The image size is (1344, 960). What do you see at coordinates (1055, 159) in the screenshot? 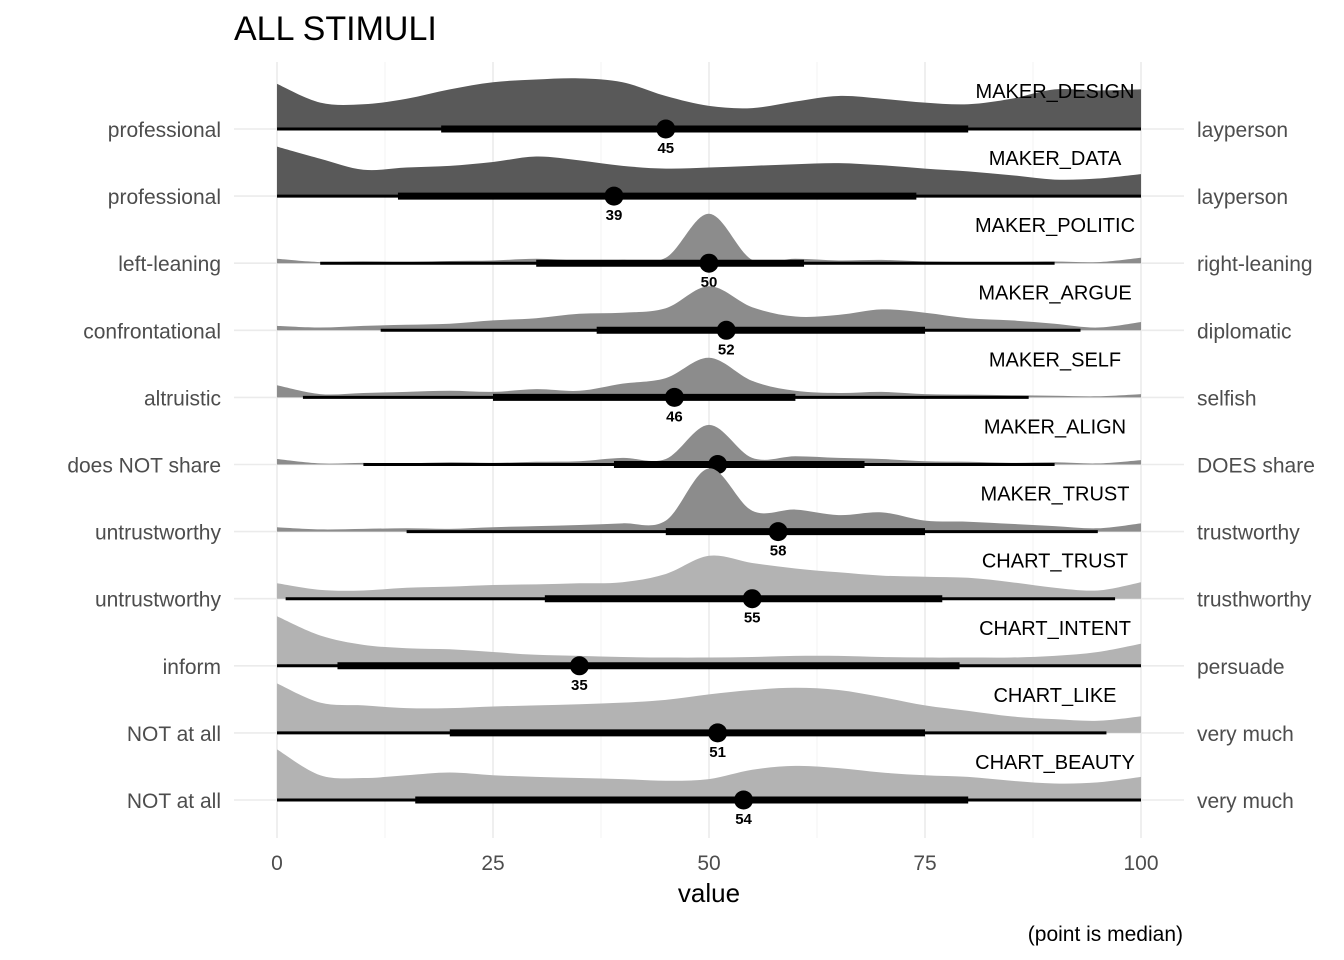
I see `series-label: MAKER_DATA` at bounding box center [1055, 159].